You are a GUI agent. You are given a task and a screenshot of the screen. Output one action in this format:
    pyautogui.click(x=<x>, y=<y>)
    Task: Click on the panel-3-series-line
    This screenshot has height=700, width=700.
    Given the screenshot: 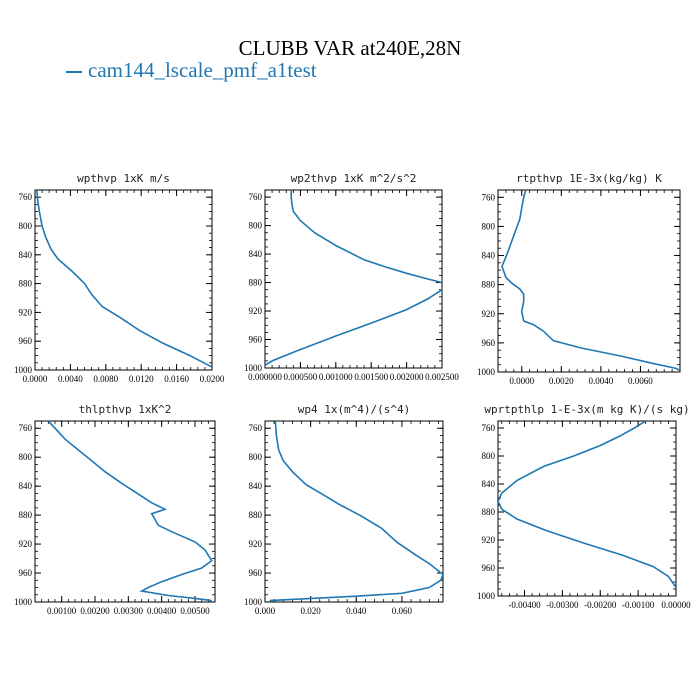 What is the action you would take?
    pyautogui.click(x=590, y=281)
    